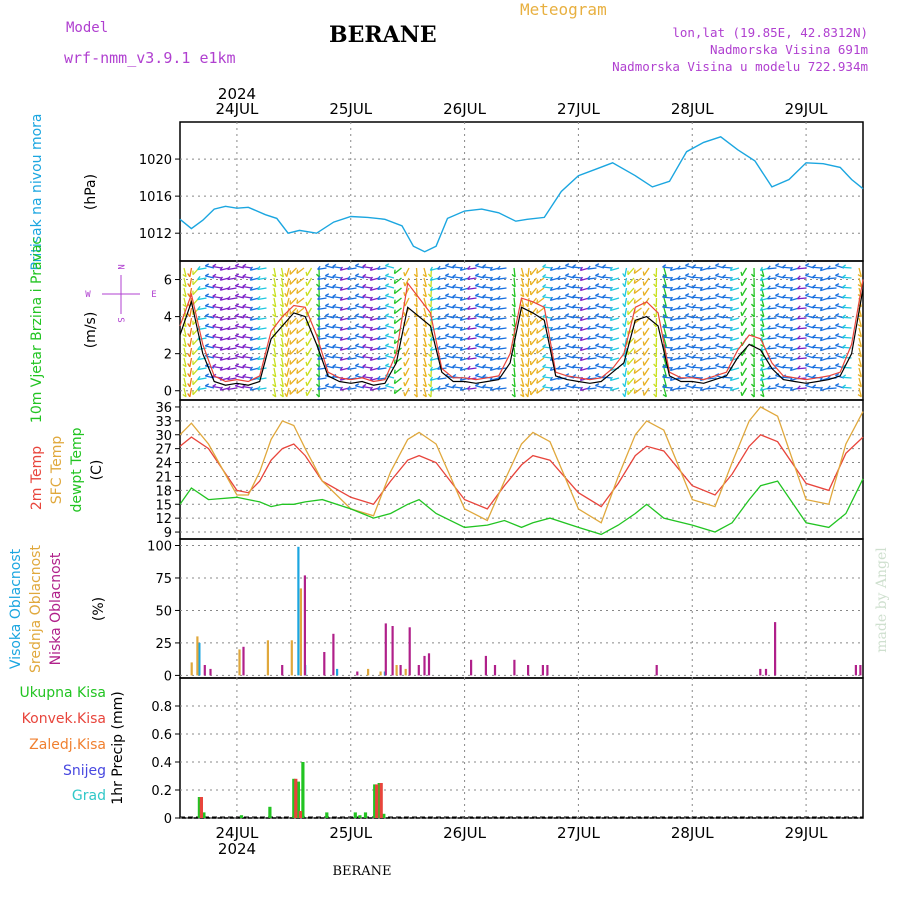  Describe the element at coordinates (163, 644) in the screenshot. I see `y-tick-label: 25` at that location.